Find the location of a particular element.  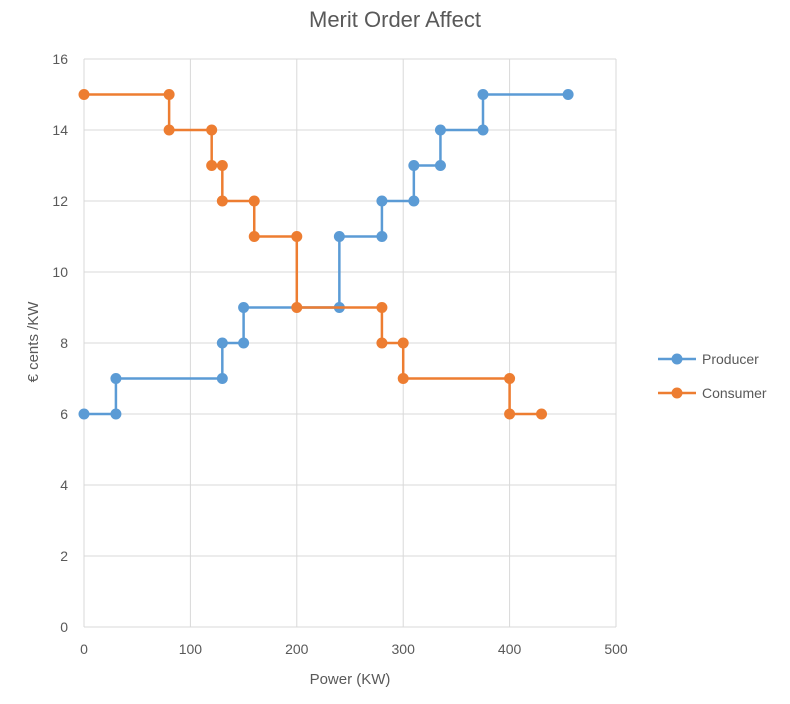

y-tick-label: 2 is located at coordinates (64, 556).